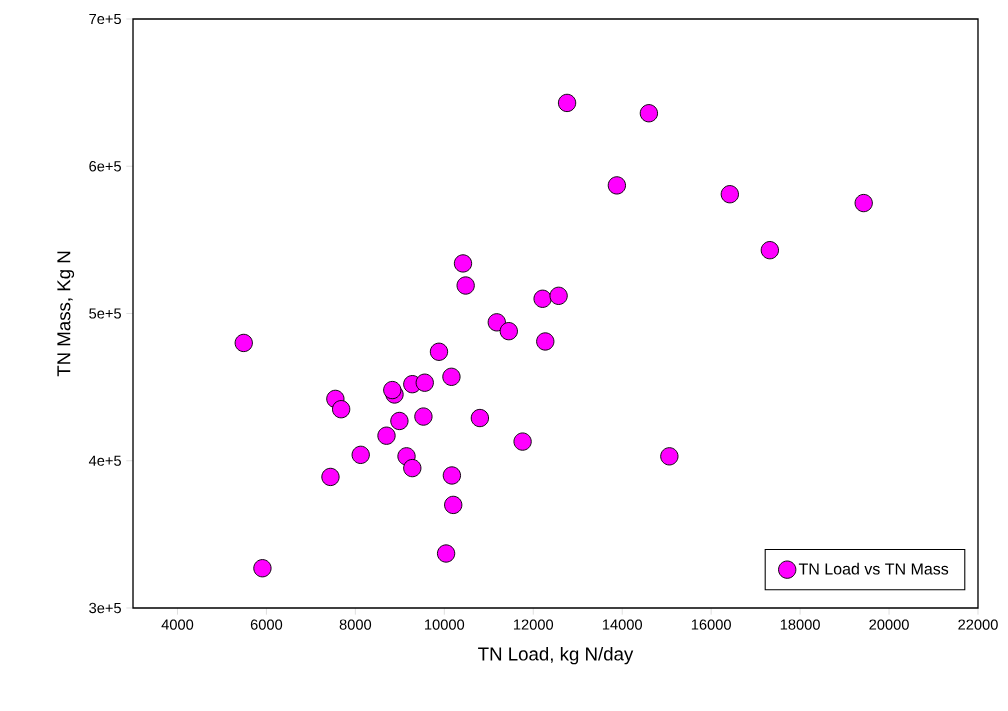  I want to click on y-tick-label: 4e+5, so click(104, 460).